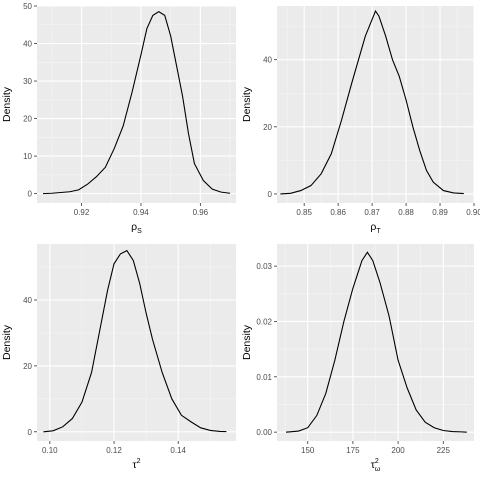 The width and height of the screenshot is (480, 480). I want to click on x-tick-label: 0.96, so click(201, 212).